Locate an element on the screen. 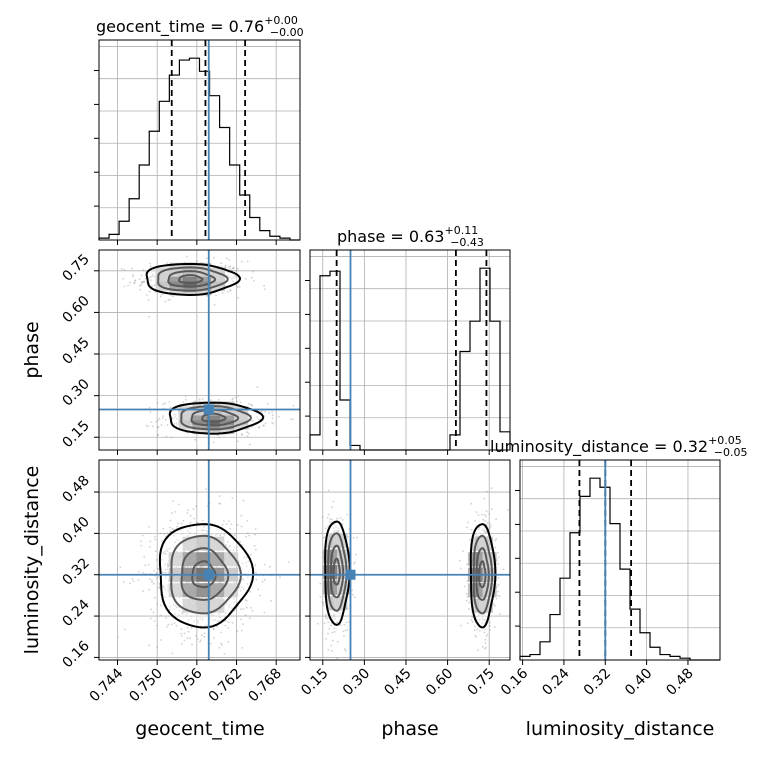 The width and height of the screenshot is (760, 760). joint-geocent-time-luminosity-distance-truth-marker is located at coordinates (208, 574).